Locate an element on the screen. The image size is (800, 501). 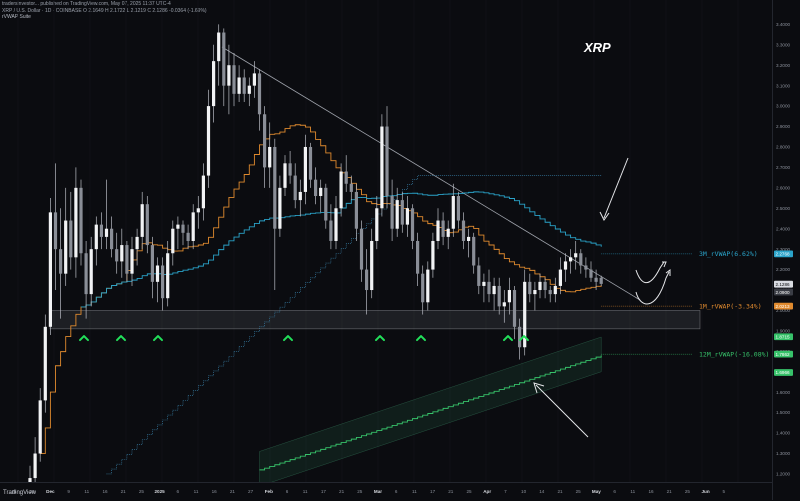
price-tick-label: 3.3000 is located at coordinates (783, 44).